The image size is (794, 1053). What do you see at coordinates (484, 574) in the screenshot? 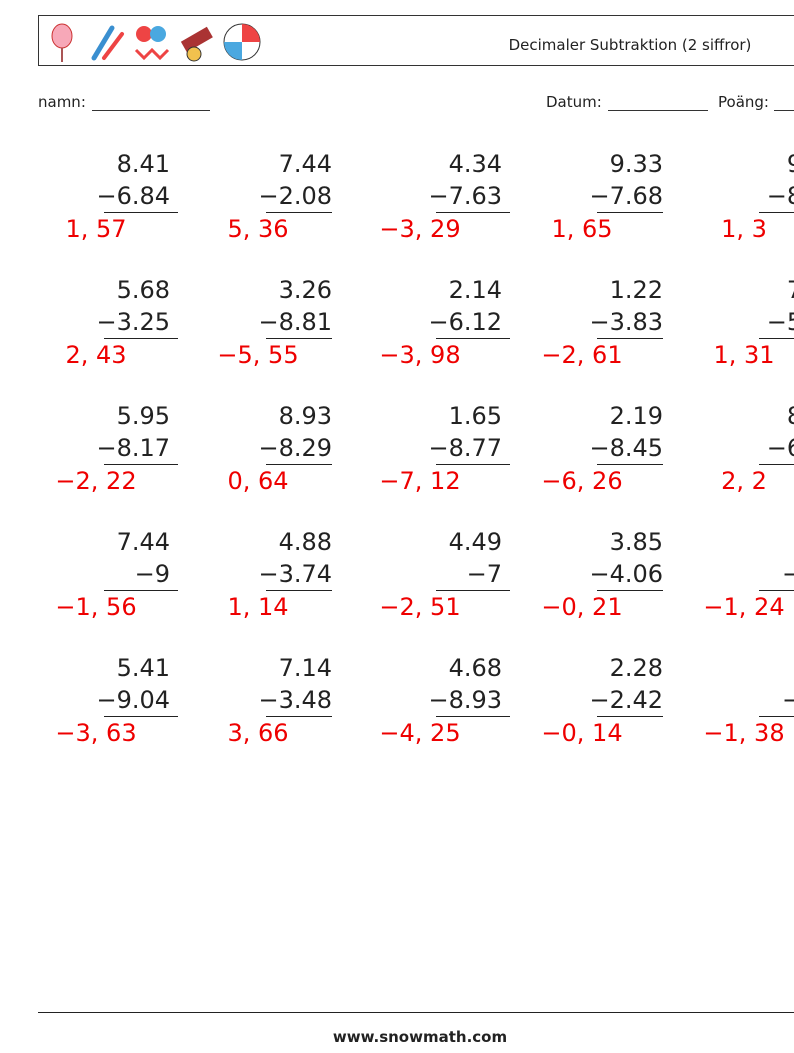
I see `subtrahend: −7` at bounding box center [484, 574].